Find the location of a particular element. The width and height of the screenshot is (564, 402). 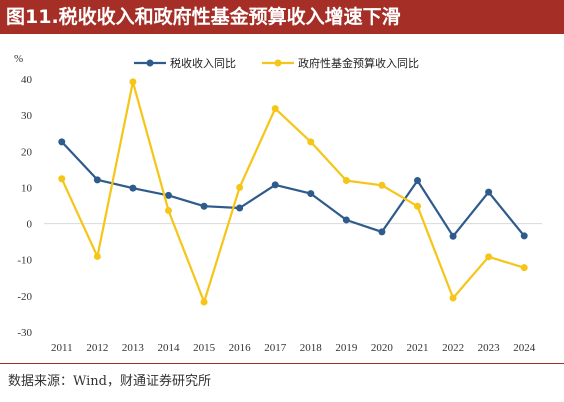

legend-marker-tax is located at coordinates (150, 63).